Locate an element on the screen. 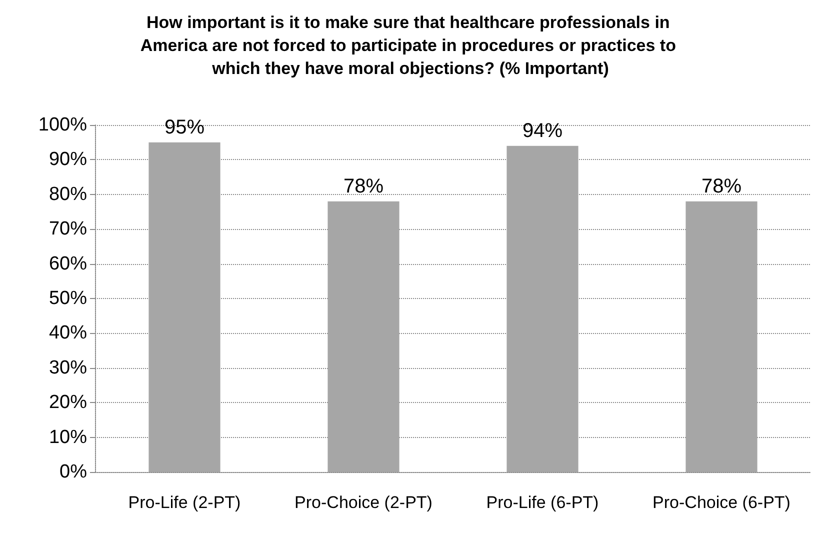 Image resolution: width=821 pixels, height=552 pixels. y-tick-label: 60% is located at coordinates (68, 263).